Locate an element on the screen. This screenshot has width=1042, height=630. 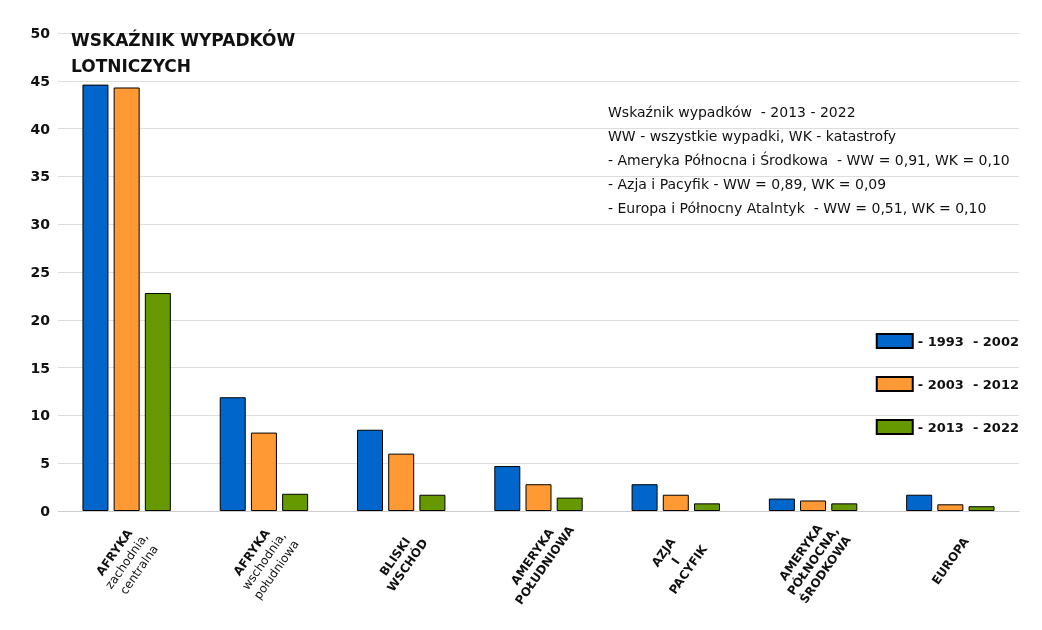
y-tick-label: 25 is located at coordinates (40, 272).